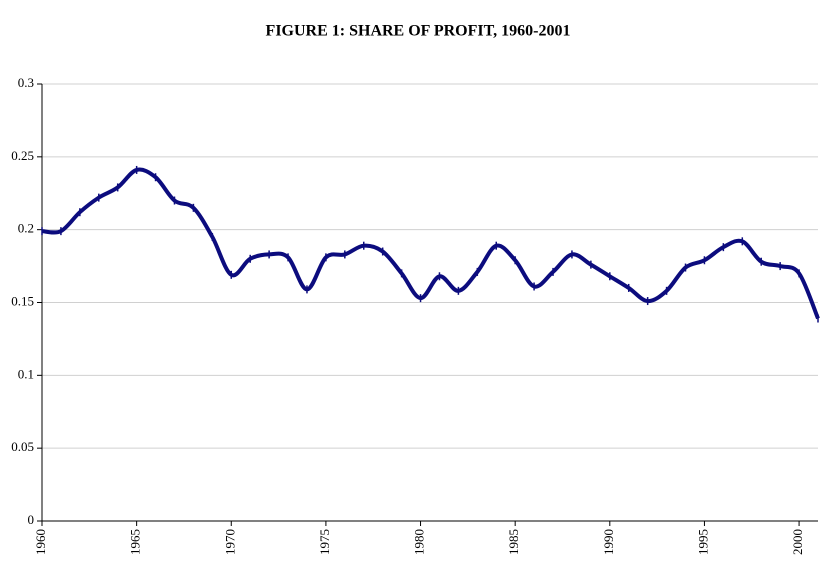 The height and width of the screenshot is (570, 837). Describe the element at coordinates (22, 446) in the screenshot. I see `y-tick-label: 0.05` at that location.